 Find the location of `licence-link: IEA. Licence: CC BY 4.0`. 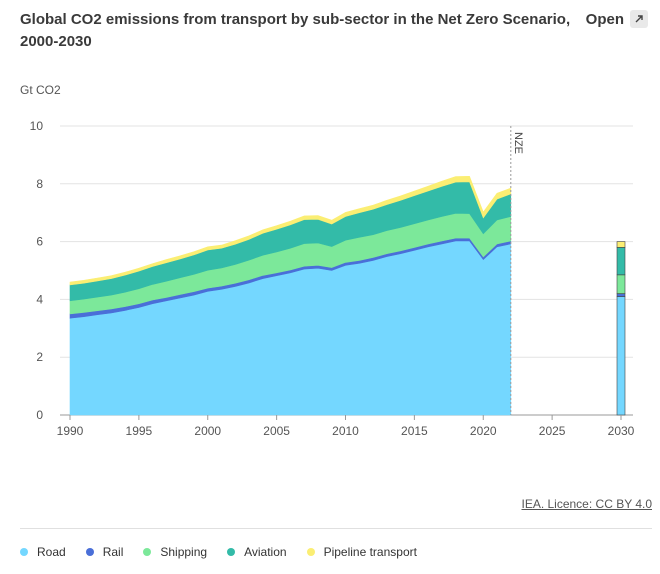

licence-link: IEA. Licence: CC BY 4.0 is located at coordinates (586, 504).